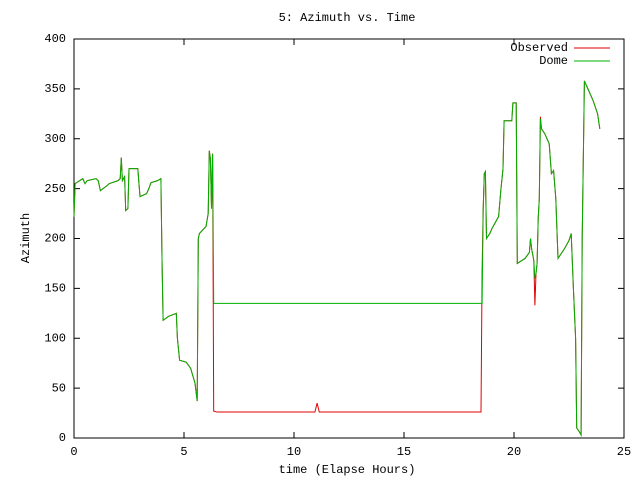 The width and height of the screenshot is (640, 480). I want to click on x-axis-label: time (Elapse Hours), so click(347, 470).